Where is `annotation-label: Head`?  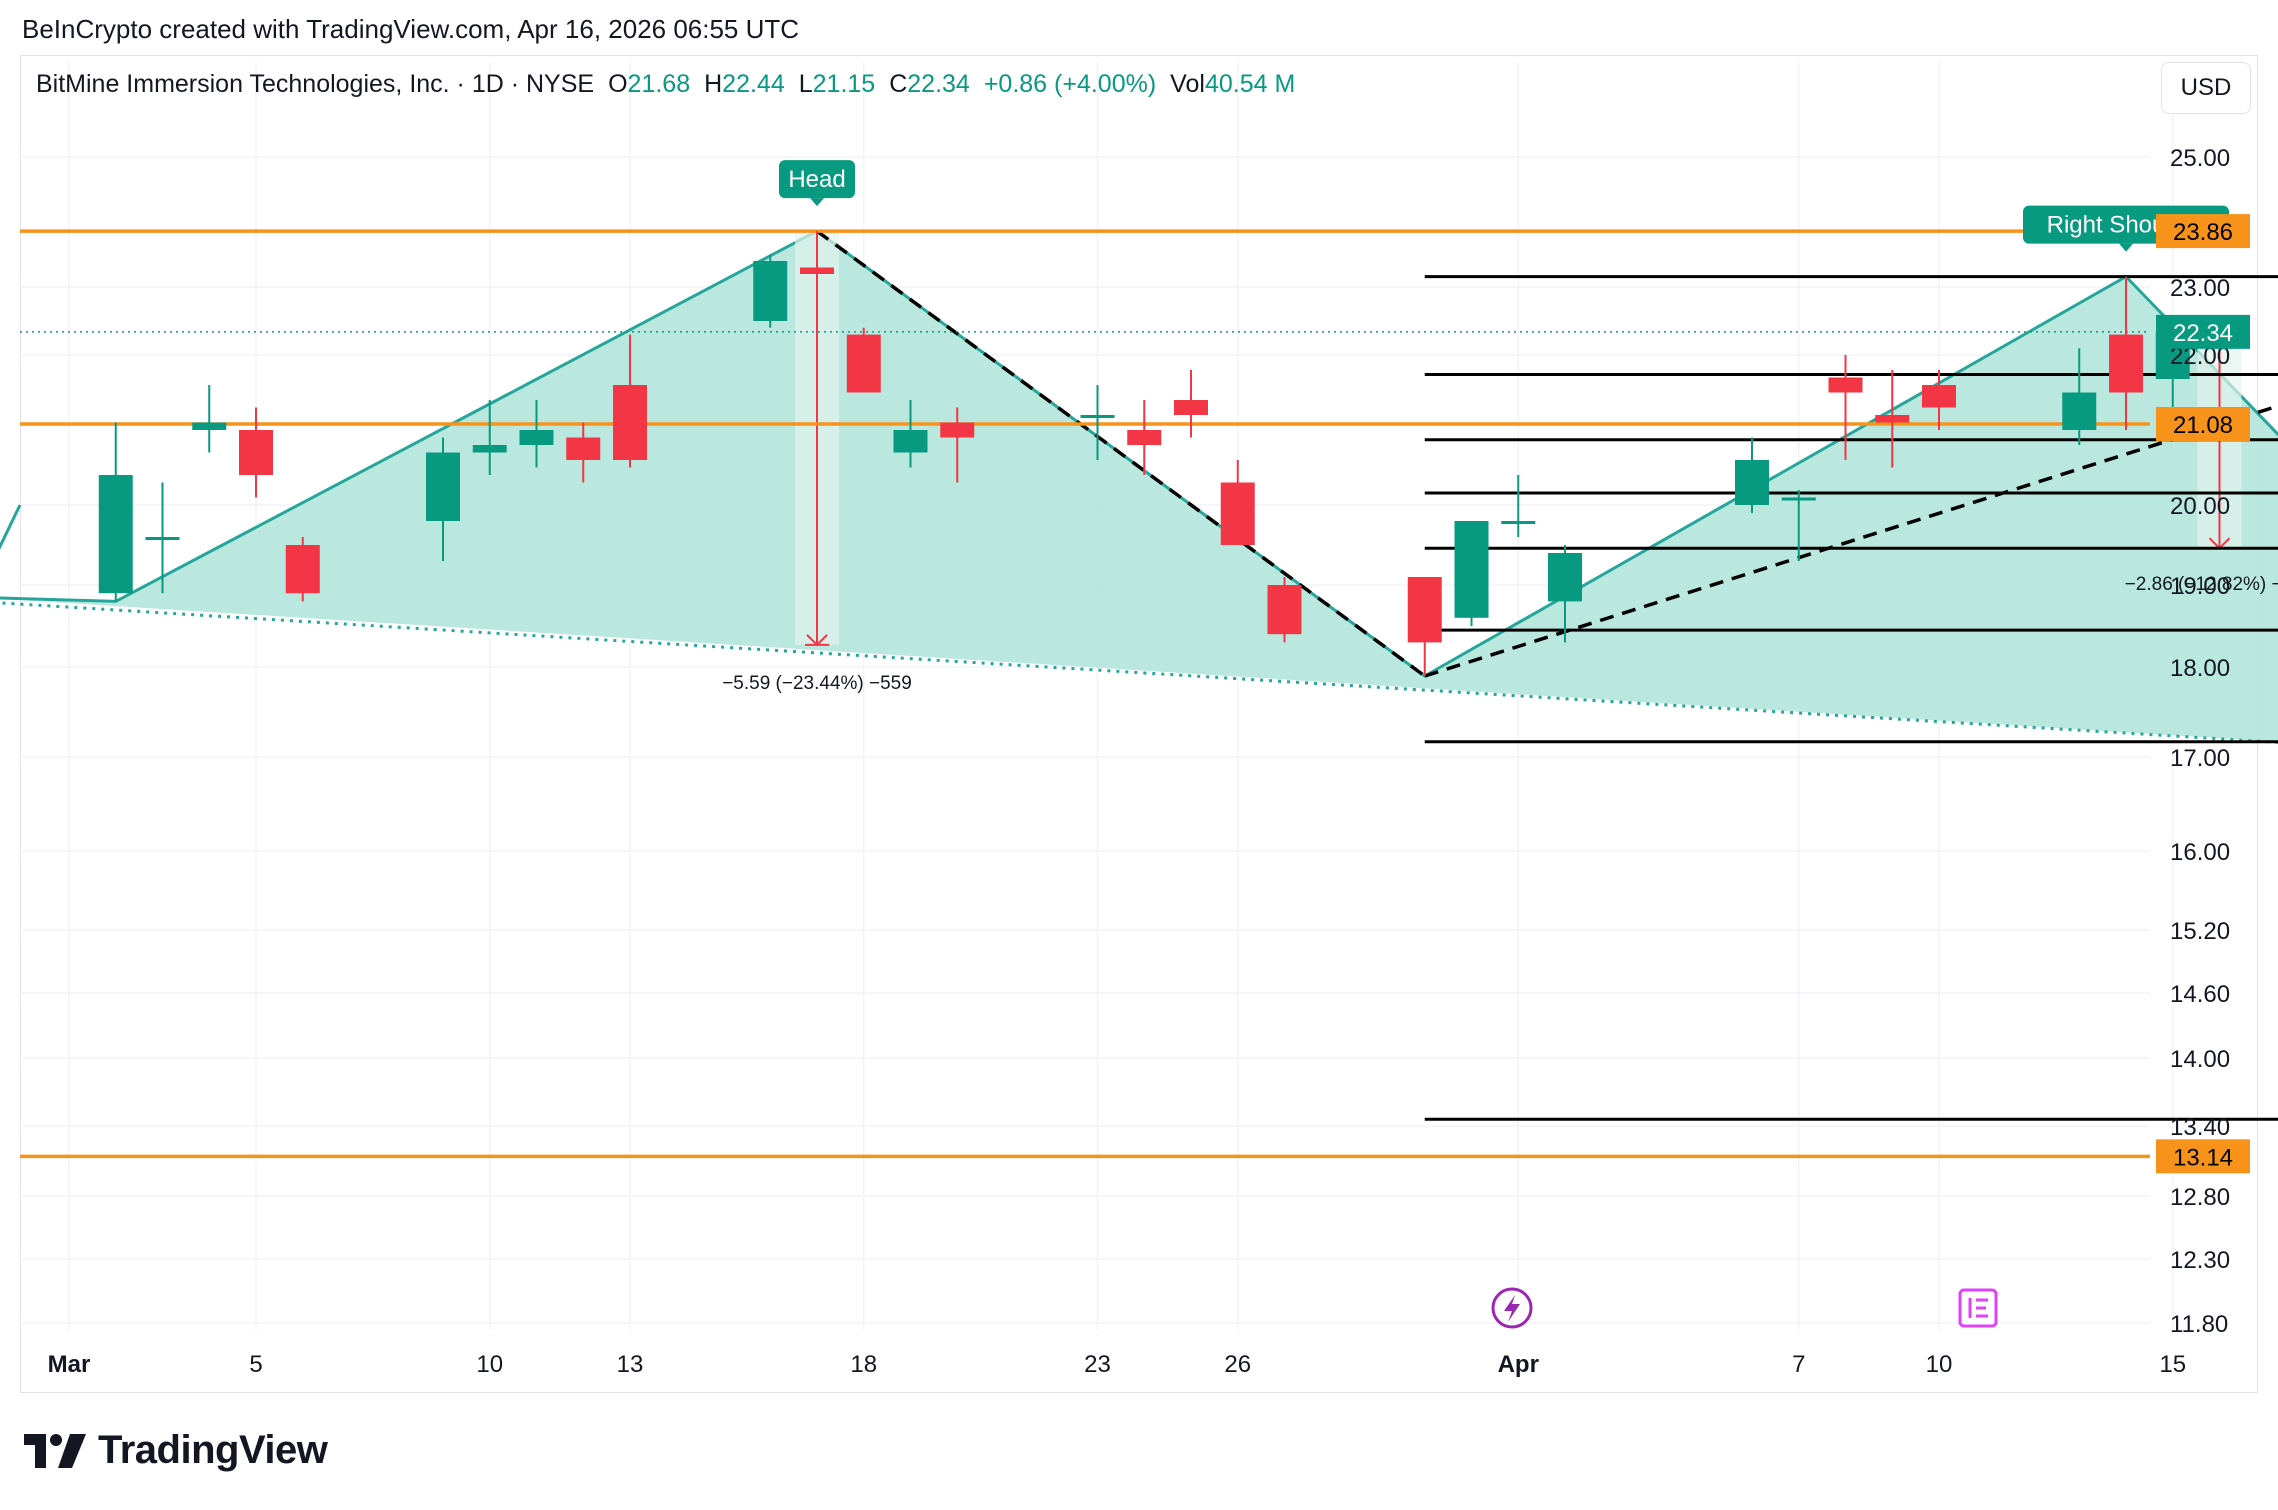
annotation-label: Head is located at coordinates (816, 179).